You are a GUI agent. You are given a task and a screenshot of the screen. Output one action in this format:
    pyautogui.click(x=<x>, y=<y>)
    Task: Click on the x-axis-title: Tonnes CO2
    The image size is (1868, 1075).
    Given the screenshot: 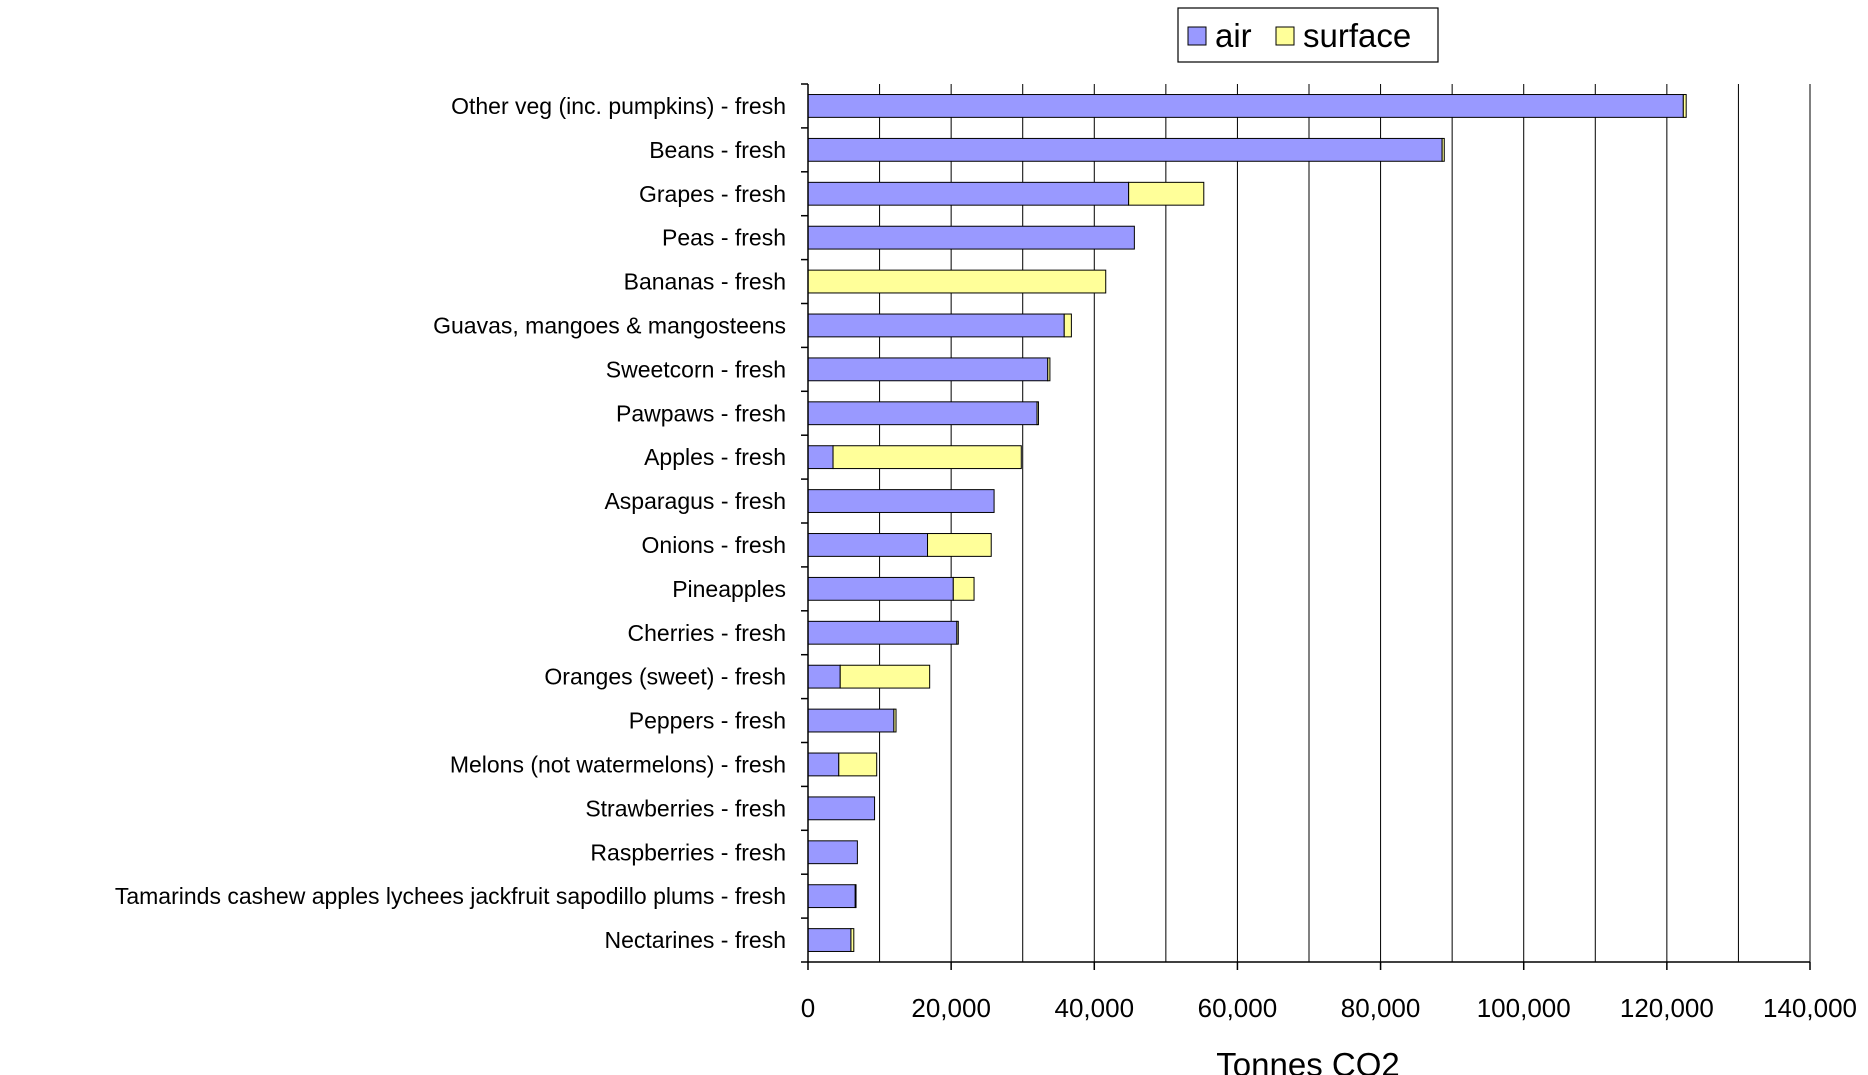 What is the action you would take?
    pyautogui.click(x=1307, y=1060)
    